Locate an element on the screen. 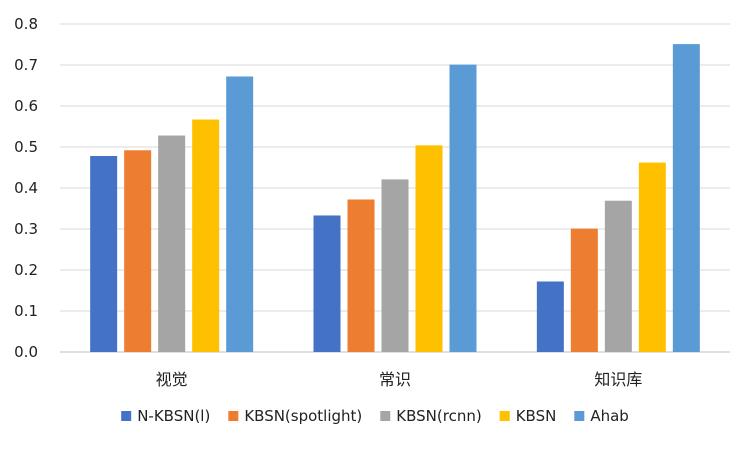  y-tick-label: 0.5 is located at coordinates (26, 147).